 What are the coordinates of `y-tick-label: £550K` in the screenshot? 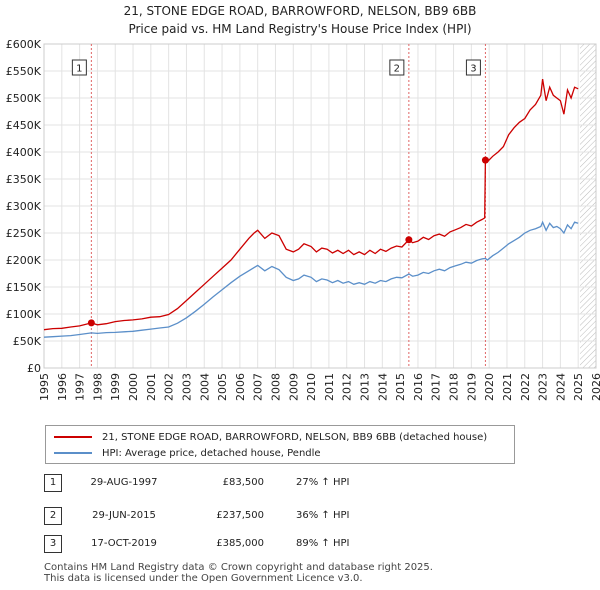 It's located at (24, 71).